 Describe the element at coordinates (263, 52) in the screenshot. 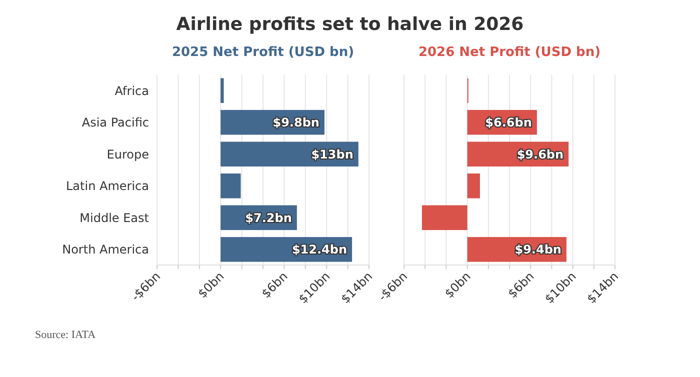

I see `chart-subtitle: 2025 Net Profit (USD bn)` at that location.